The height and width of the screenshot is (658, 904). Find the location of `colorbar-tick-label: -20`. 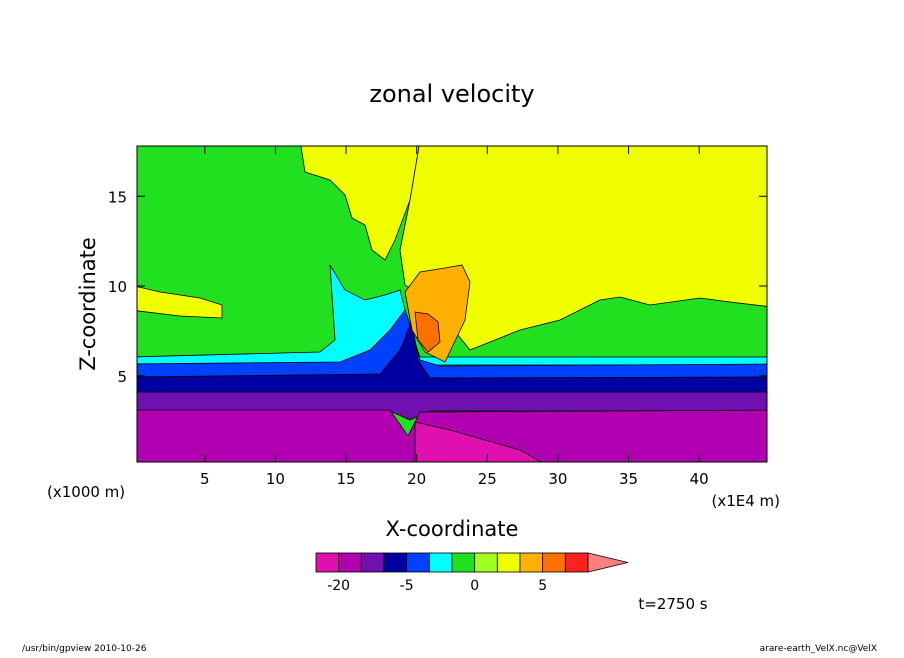

colorbar-tick-label: -20 is located at coordinates (338, 586).